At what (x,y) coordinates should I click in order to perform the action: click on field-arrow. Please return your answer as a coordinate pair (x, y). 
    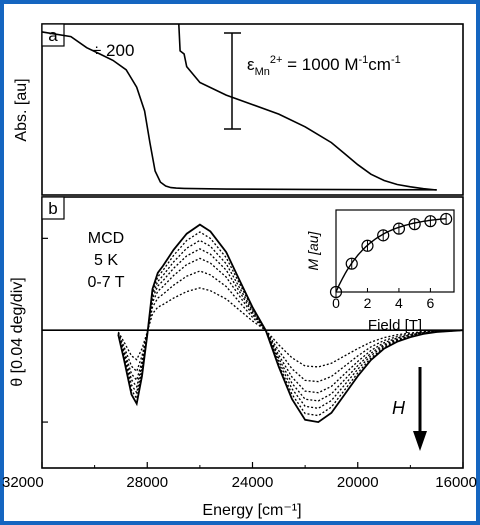
    Looking at the image, I should click on (420, 409).